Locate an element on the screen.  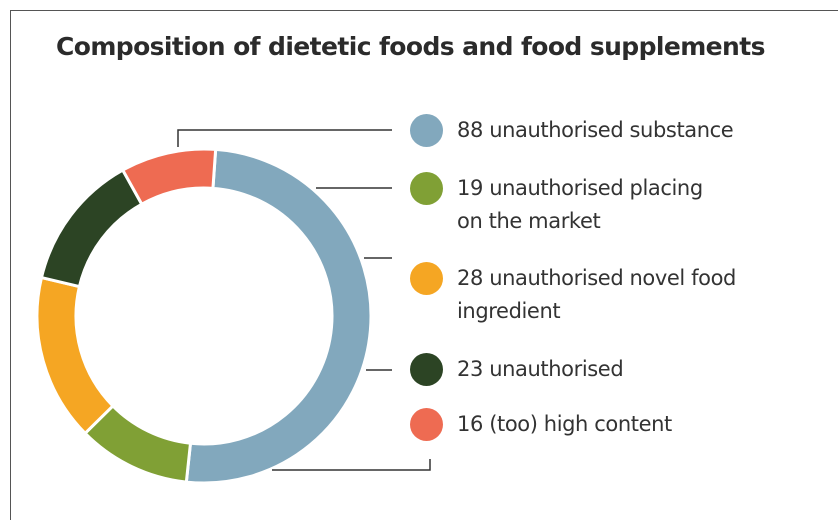
legend-label-line: 19 unauthorised placing is located at coordinates (580, 188).